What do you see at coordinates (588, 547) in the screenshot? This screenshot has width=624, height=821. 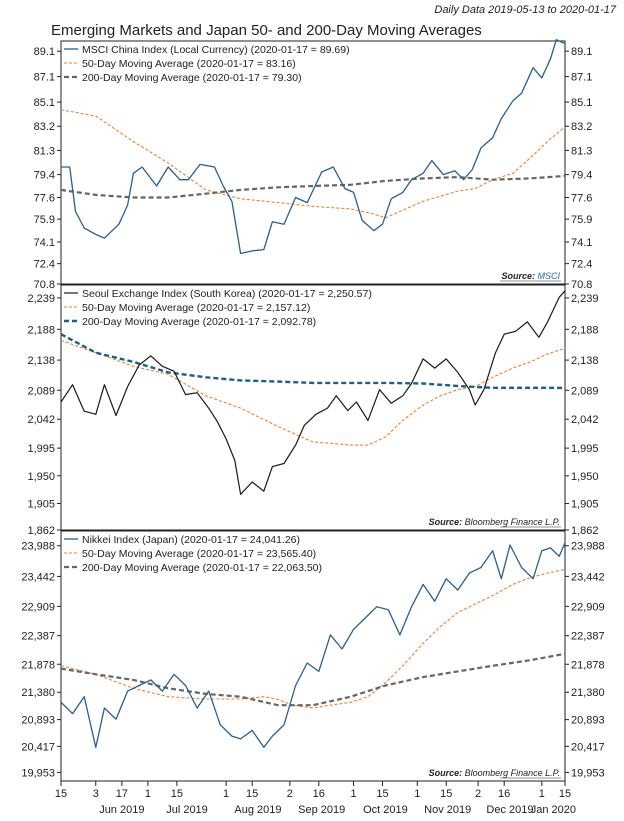 I see `y-tick-label-right: 23,988` at bounding box center [588, 547].